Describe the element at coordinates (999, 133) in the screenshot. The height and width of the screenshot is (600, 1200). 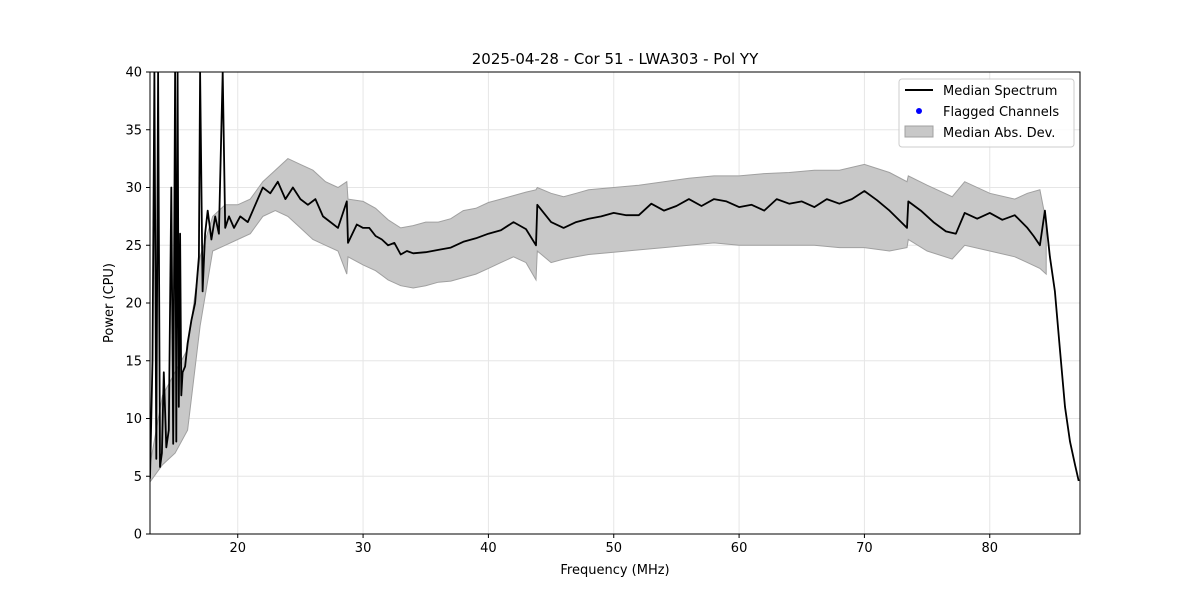
I see `legend-label-median-abs-dev: Median Abs. Dev.` at that location.